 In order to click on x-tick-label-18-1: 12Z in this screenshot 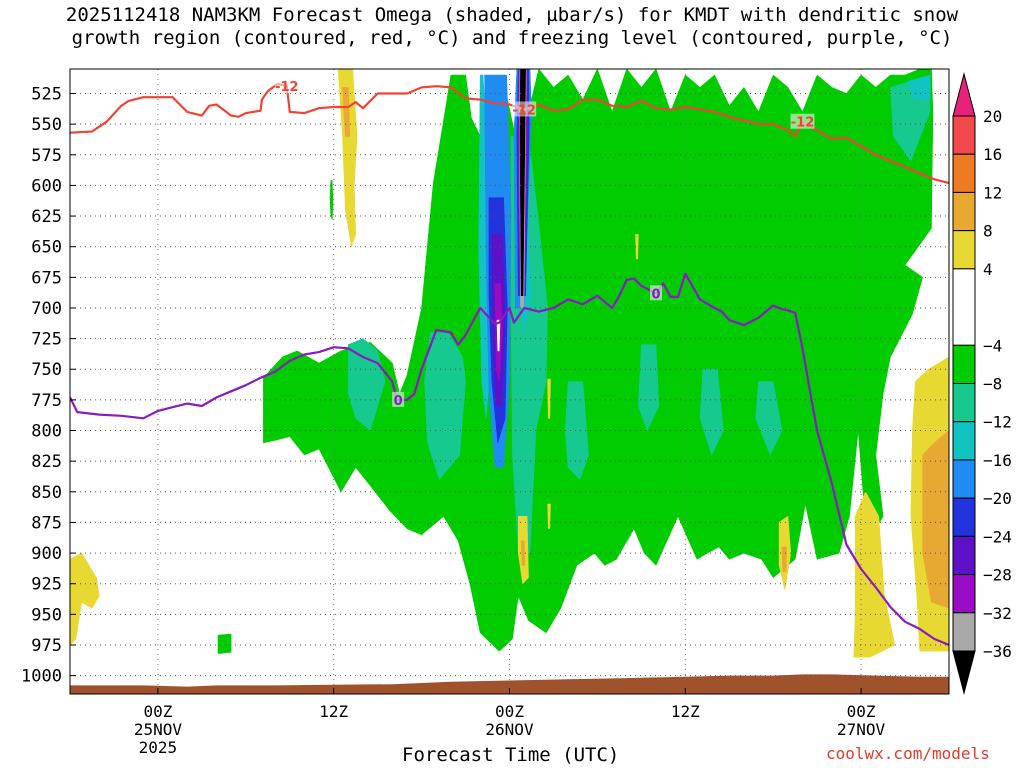, I will do `click(333, 711)`.